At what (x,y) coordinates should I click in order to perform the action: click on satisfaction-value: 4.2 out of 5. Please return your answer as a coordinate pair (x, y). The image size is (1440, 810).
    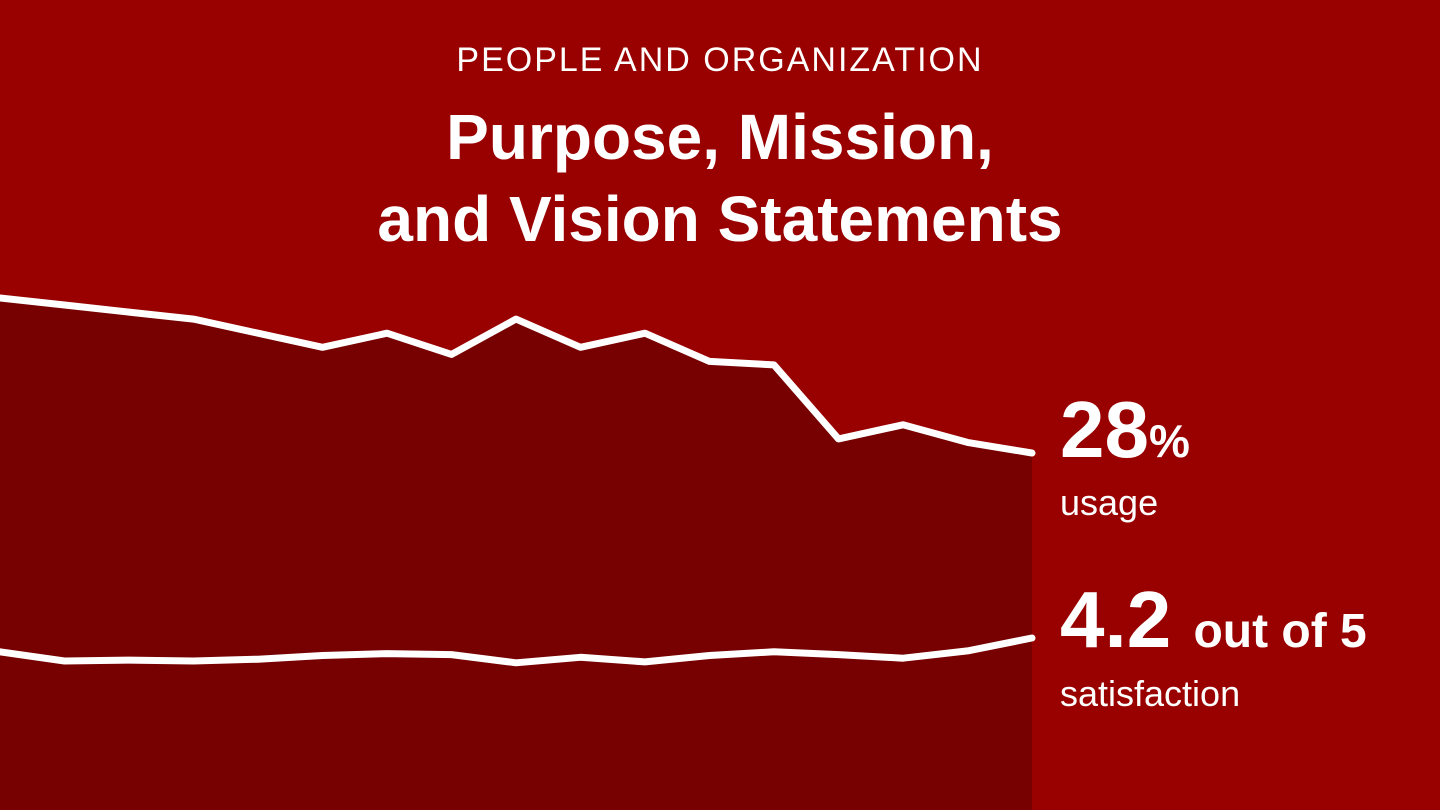
    Looking at the image, I should click on (1213, 626).